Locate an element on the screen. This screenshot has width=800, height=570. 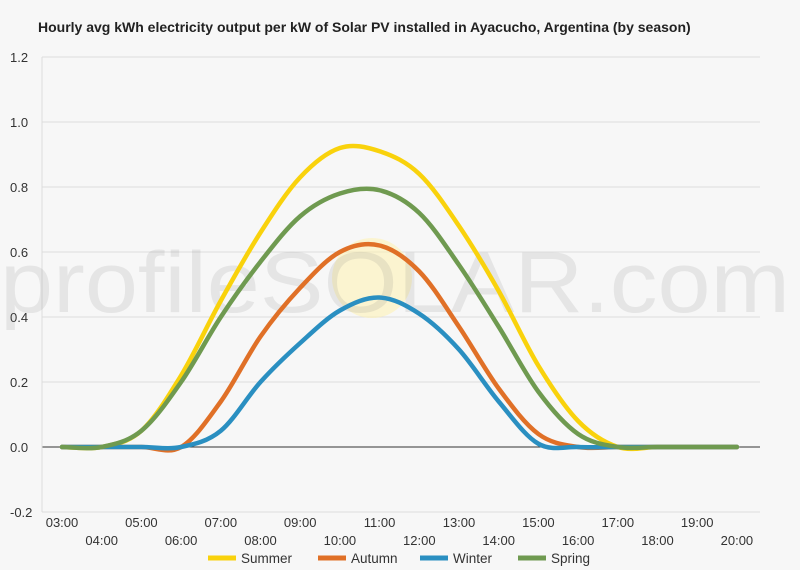
legend-label-winter: Winter is located at coordinates (473, 558).